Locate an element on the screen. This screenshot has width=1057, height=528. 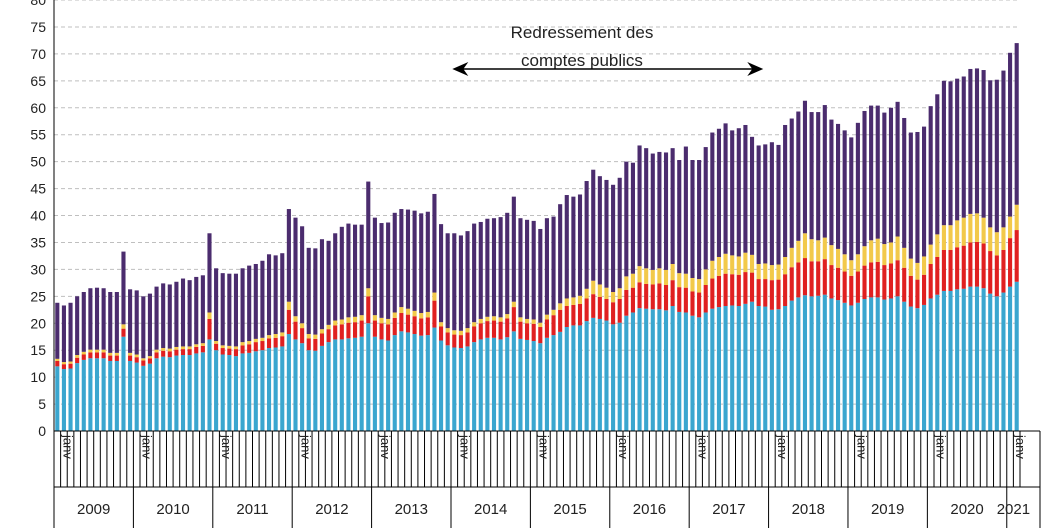
year-label: 2016 is located at coordinates (649, 509).